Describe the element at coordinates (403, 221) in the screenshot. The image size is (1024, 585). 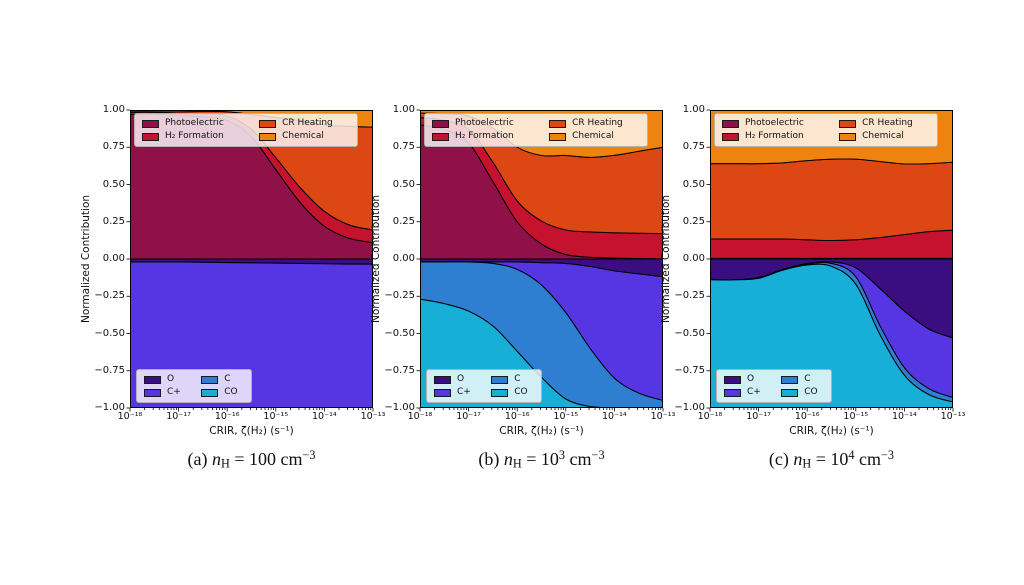
I see `y-tick-label: 0.25` at that location.